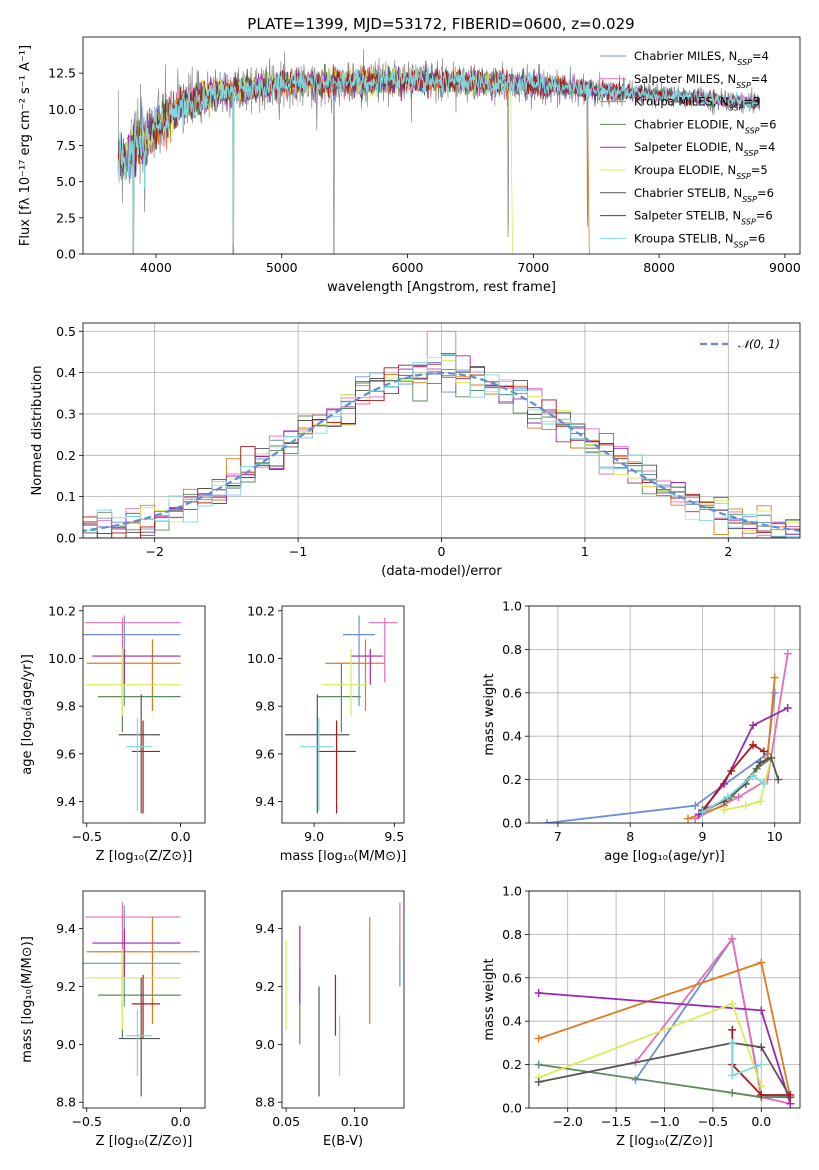 This screenshot has width=819, height=1170. What do you see at coordinates (25, 145) in the screenshot?
I see `y-axis-label: Flux [fλ 10⁻¹⁷ erg cm⁻² s⁻¹ A⁻¹]` at bounding box center [25, 145].